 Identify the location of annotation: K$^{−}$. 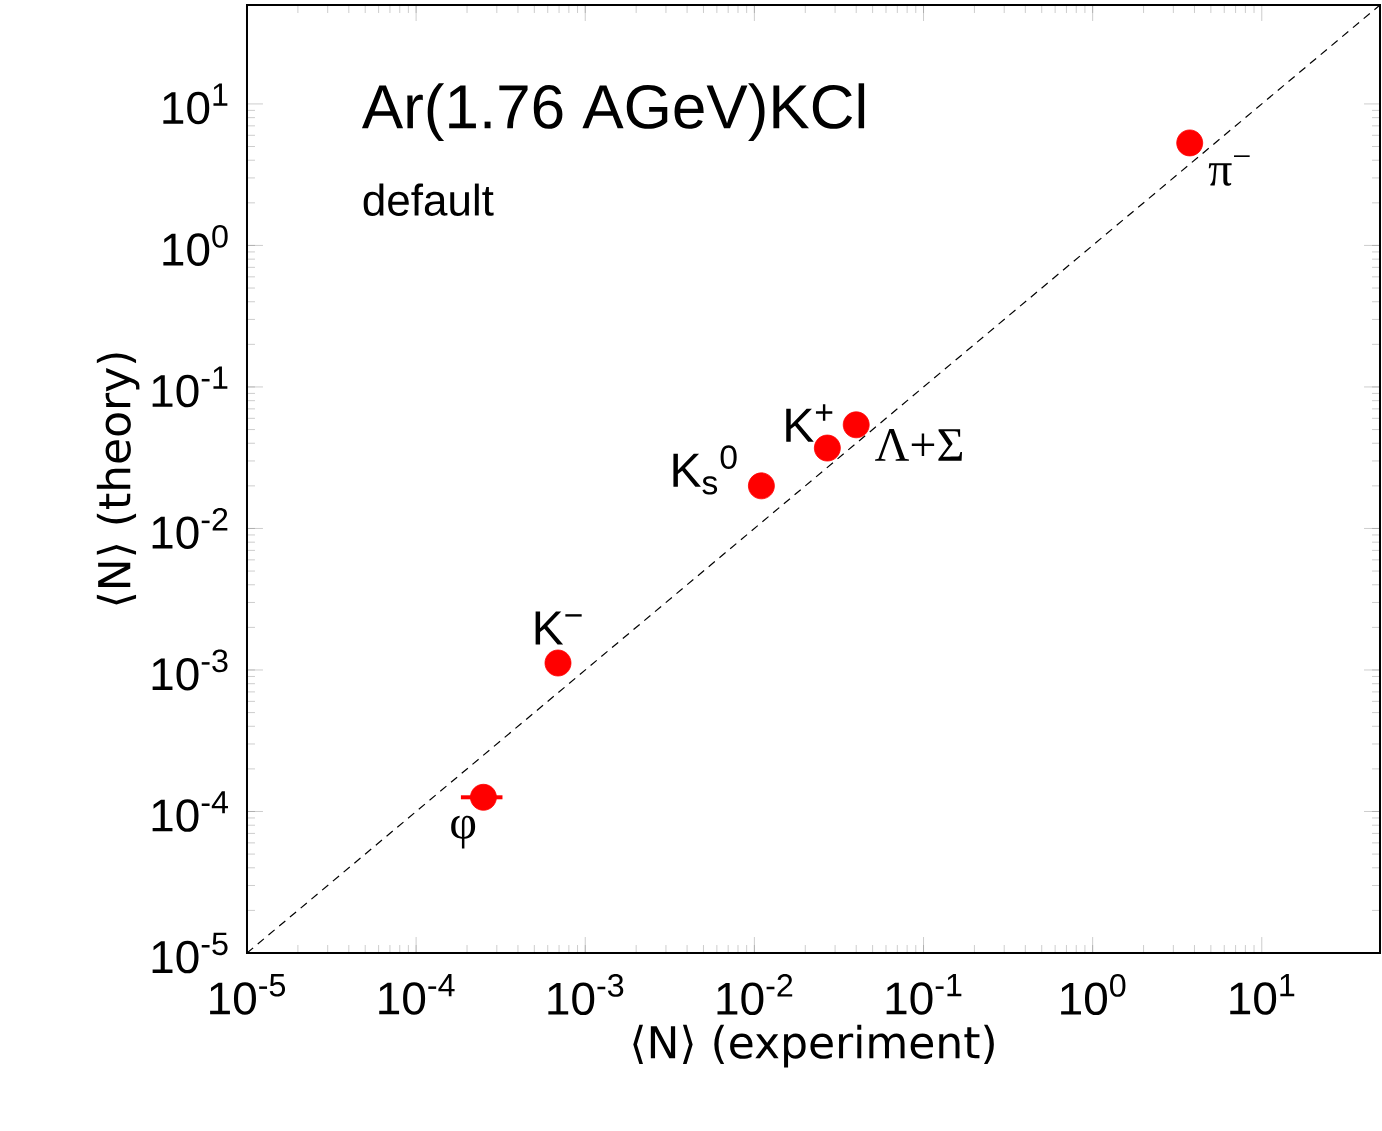
(558, 628).